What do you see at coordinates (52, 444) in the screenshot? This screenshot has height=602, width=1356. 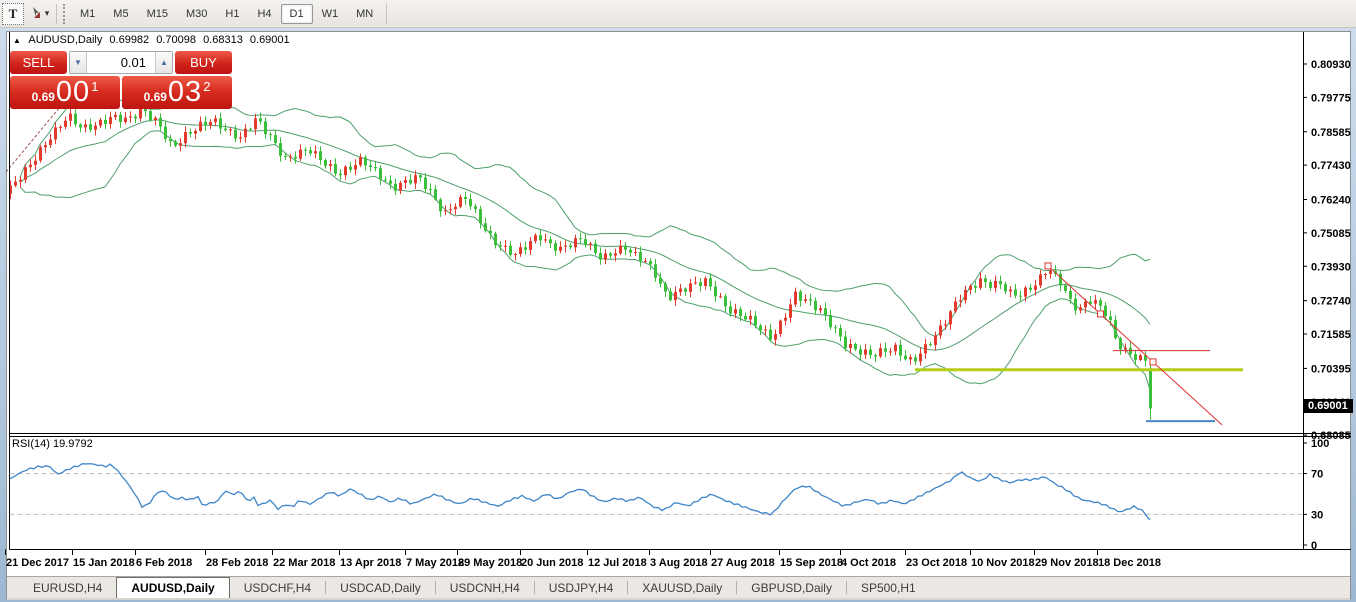 I see `rsi-indicator-label: RSI(14) 19.9792` at bounding box center [52, 444].